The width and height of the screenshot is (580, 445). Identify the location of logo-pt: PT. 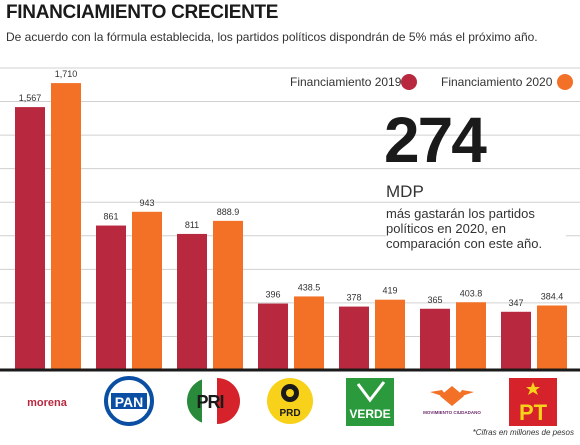
(533, 402).